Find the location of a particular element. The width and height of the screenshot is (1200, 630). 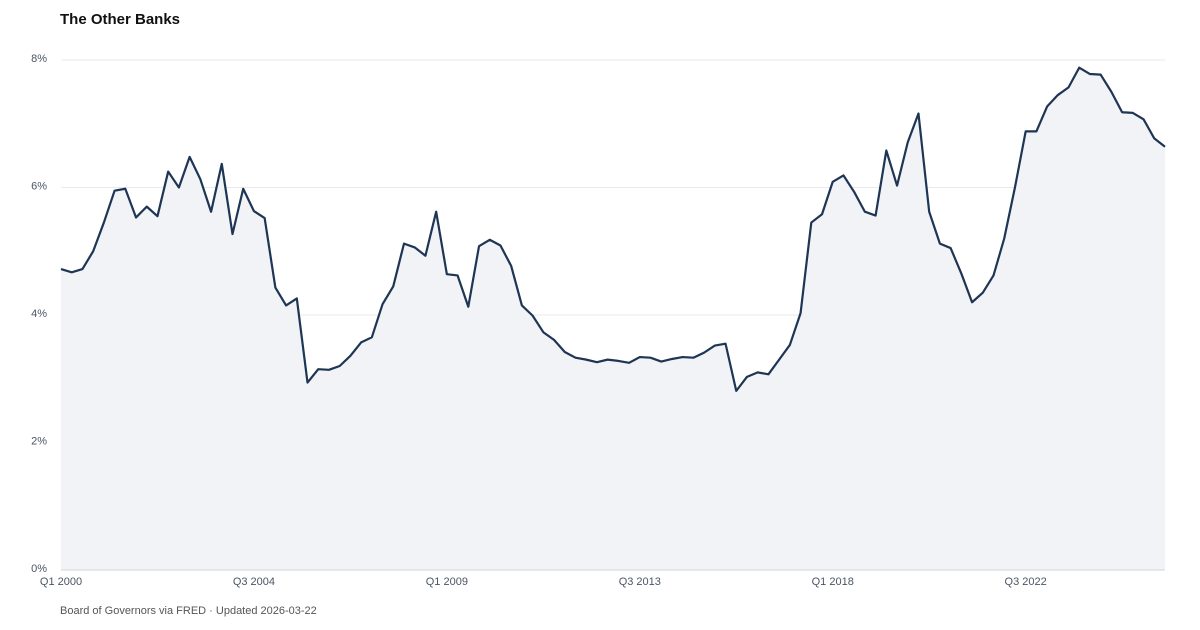

y-tick-label: 8% is located at coordinates (39, 59).